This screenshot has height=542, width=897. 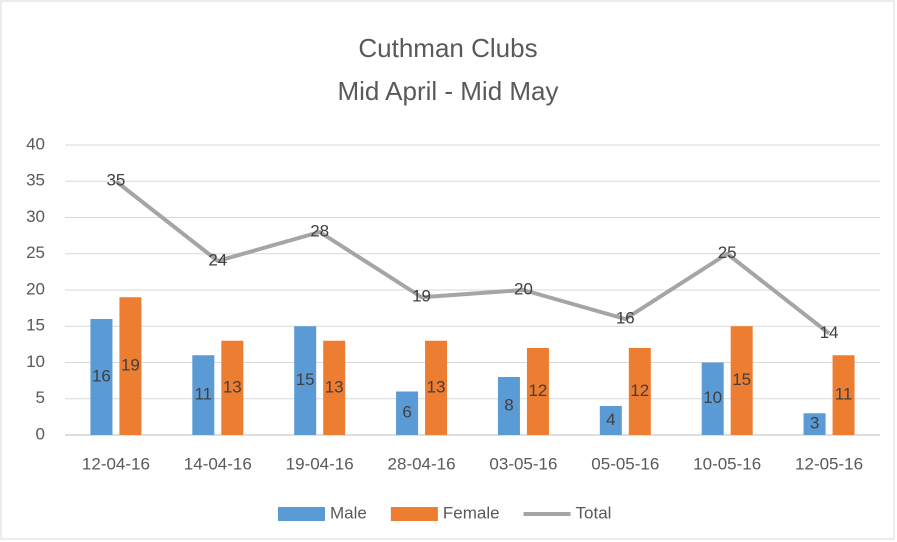 What do you see at coordinates (35, 325) in the screenshot?
I see `y-tick-label: 15` at bounding box center [35, 325].